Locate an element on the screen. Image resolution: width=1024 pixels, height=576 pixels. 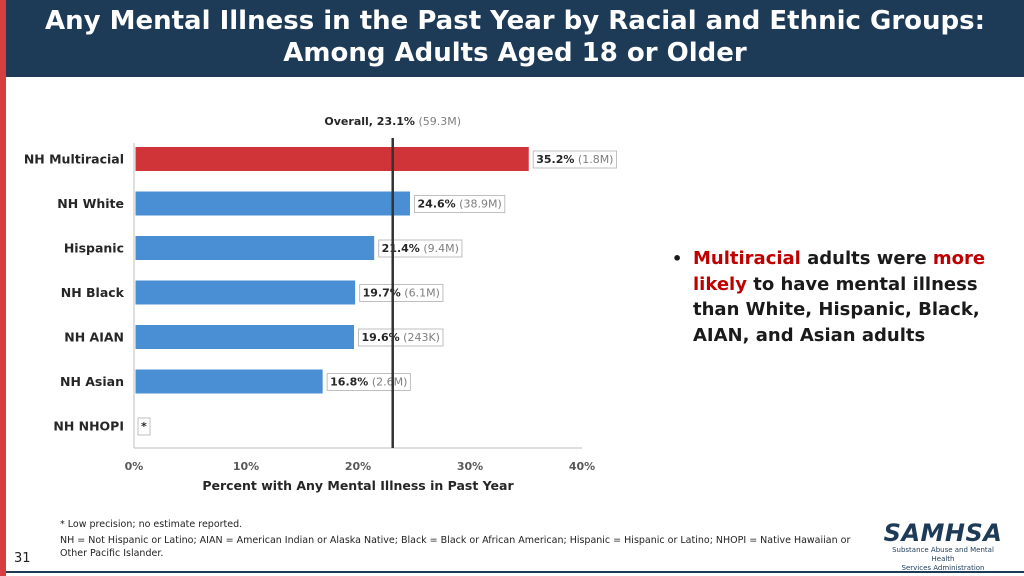
highlight-more-likely: more likely is located at coordinates (839, 271).